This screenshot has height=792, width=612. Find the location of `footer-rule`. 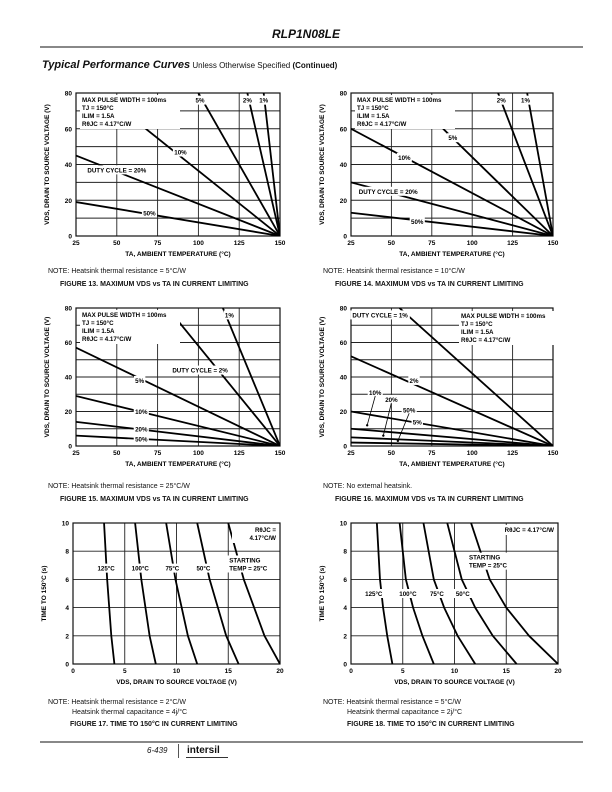

footer-rule is located at coordinates (311, 742).